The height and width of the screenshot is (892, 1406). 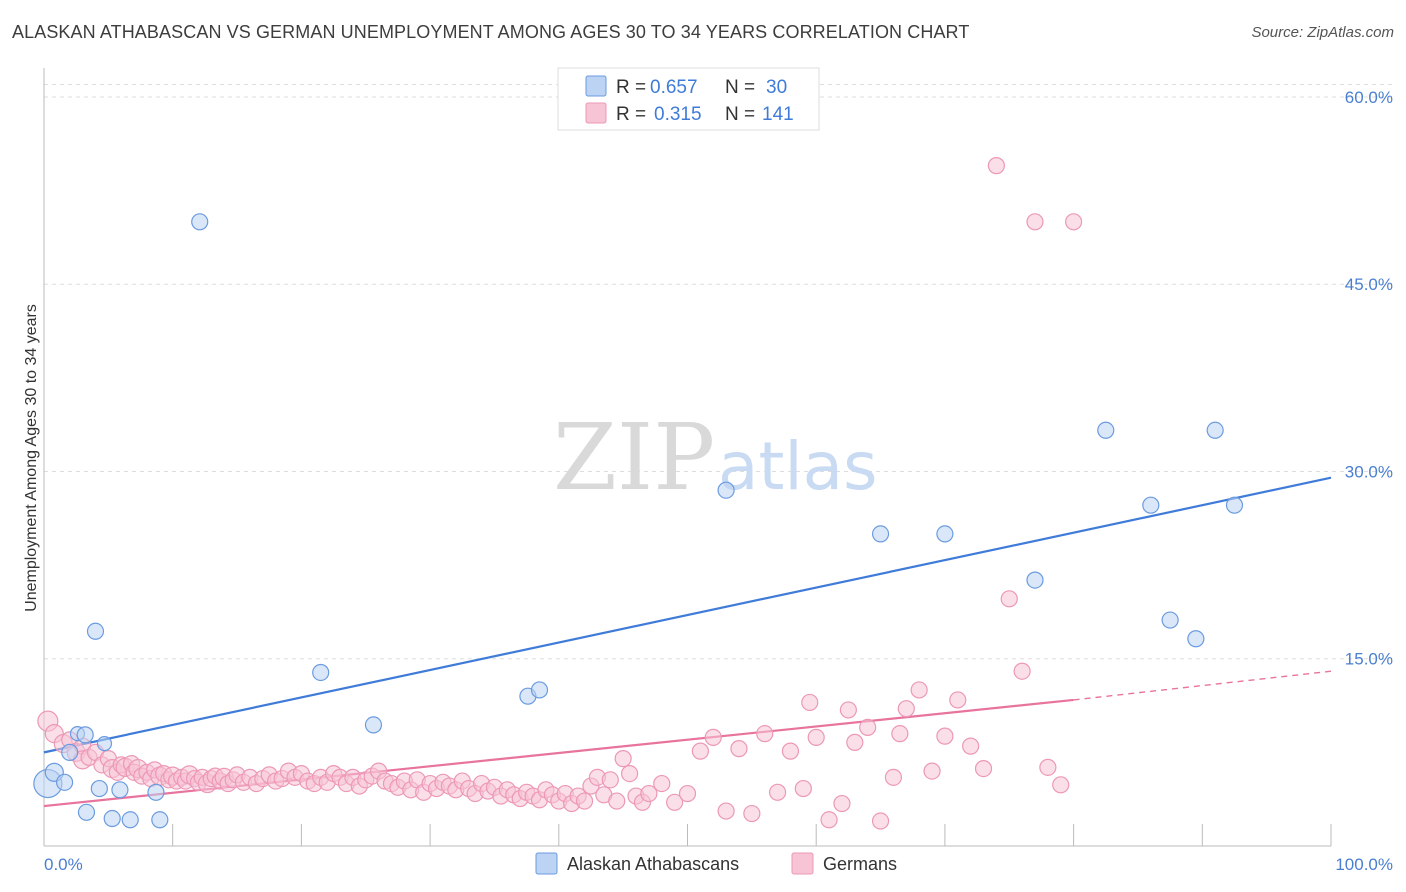 What do you see at coordinates (1322, 32) in the screenshot?
I see `source-label: Source: ZipAtlas.com` at bounding box center [1322, 32].